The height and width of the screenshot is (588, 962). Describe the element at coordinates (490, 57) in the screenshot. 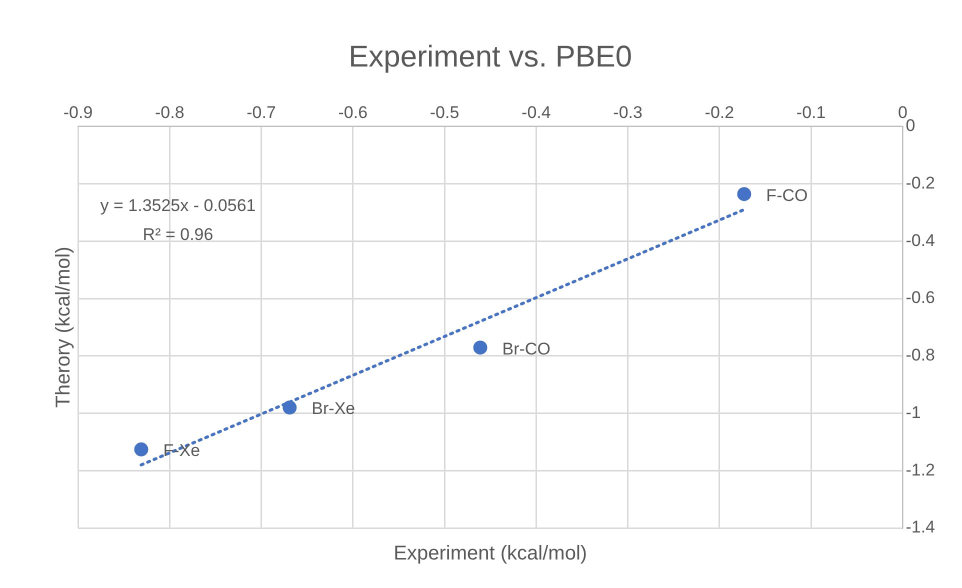

I see `chart-title: Experiment vs. PBE0` at that location.